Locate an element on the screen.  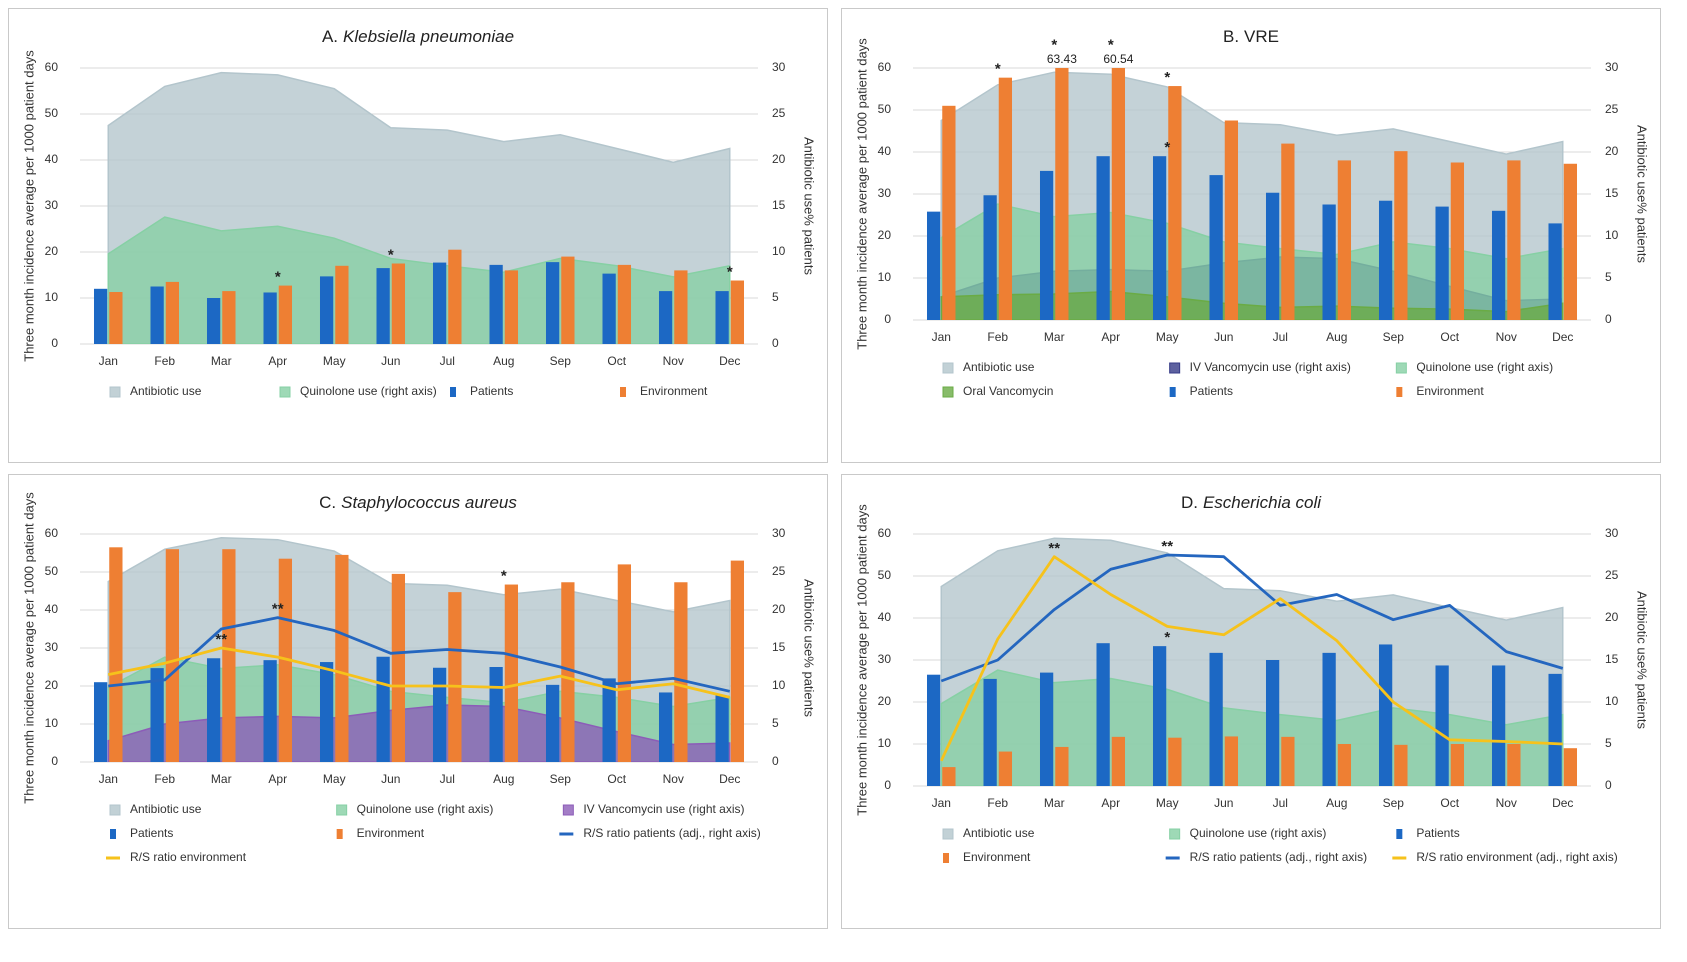
line is located at coordinates (419, 672).